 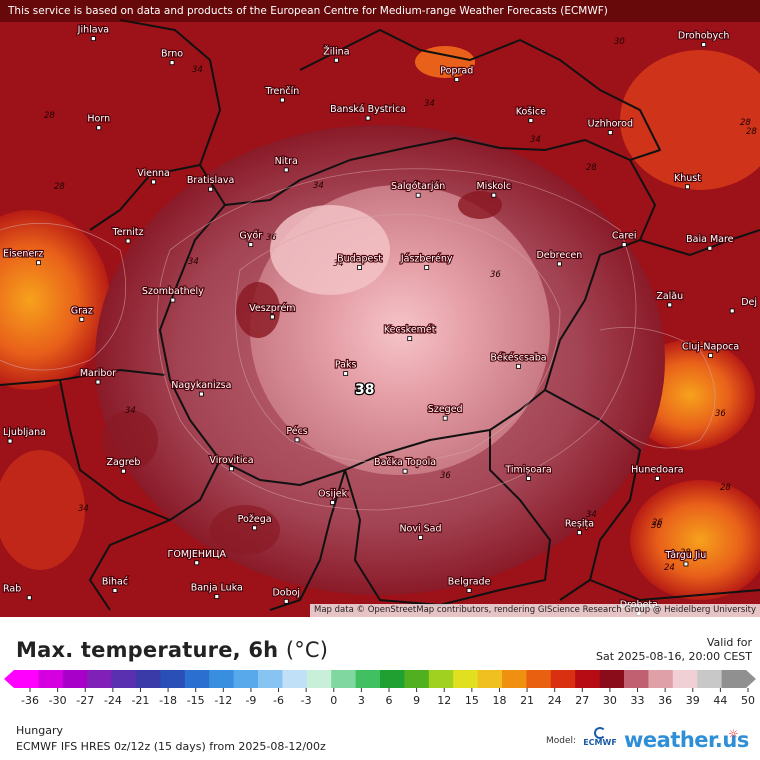 I want to click on city-marker: Belgrade, so click(x=469, y=584).